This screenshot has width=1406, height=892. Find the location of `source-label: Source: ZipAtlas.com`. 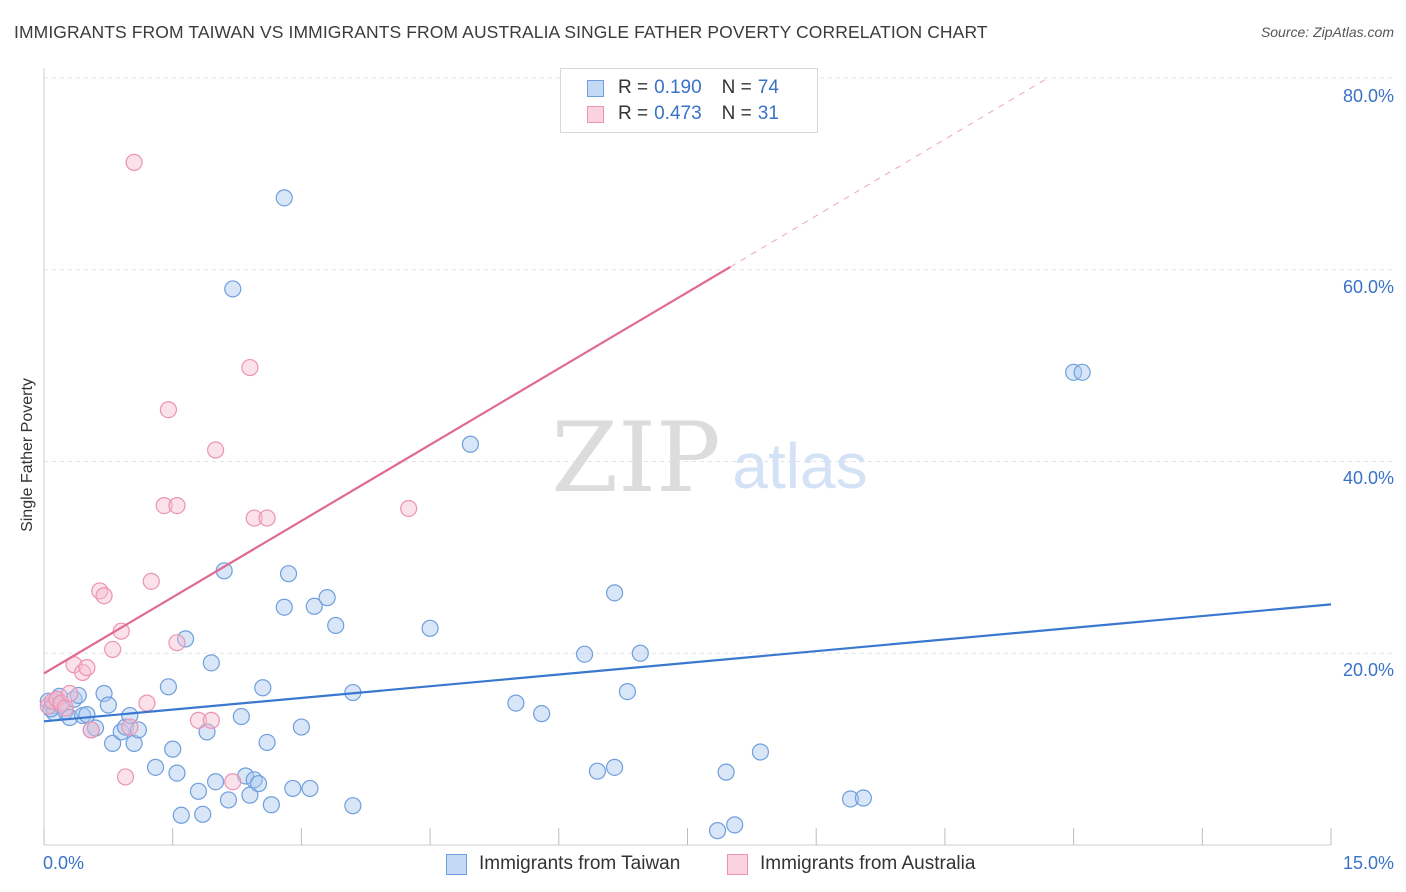

source-label: Source: ZipAtlas.com is located at coordinates (1327, 32).